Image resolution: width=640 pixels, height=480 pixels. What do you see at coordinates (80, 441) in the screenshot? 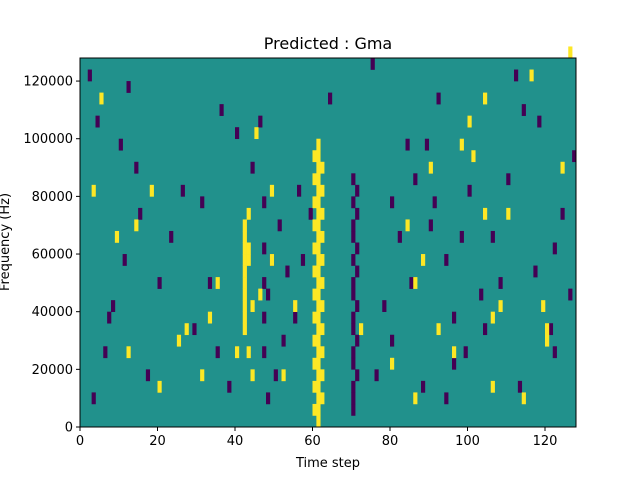
I see `x-tick-label: 0` at bounding box center [80, 441].